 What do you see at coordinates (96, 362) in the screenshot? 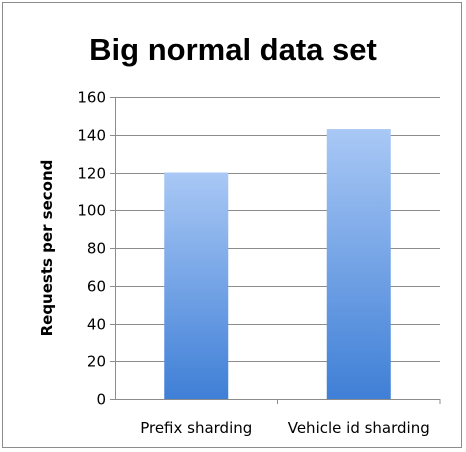
I see `y-tick-label: 20` at bounding box center [96, 362].